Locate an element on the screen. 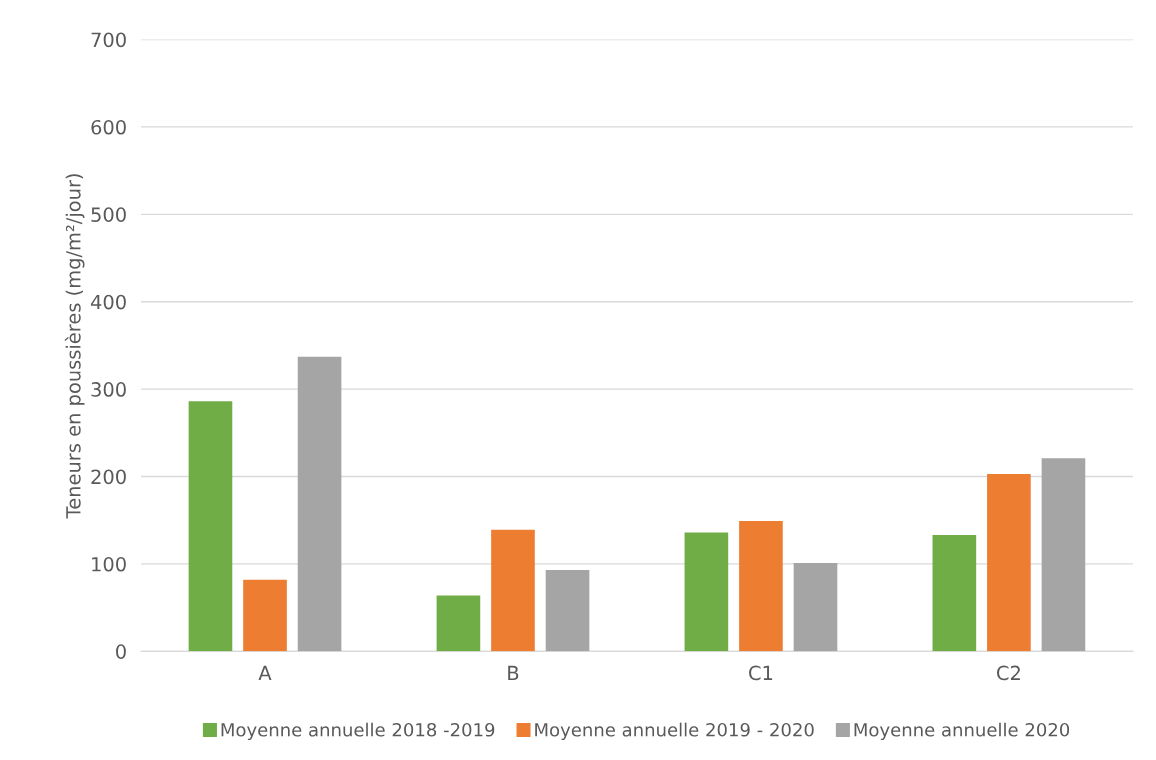 The width and height of the screenshot is (1156, 760). y-tick-label: 0 is located at coordinates (121, 651).